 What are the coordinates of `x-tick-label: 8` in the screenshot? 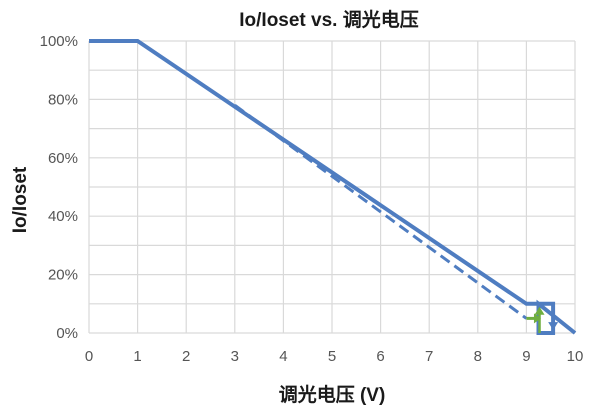 It's located at (478, 356).